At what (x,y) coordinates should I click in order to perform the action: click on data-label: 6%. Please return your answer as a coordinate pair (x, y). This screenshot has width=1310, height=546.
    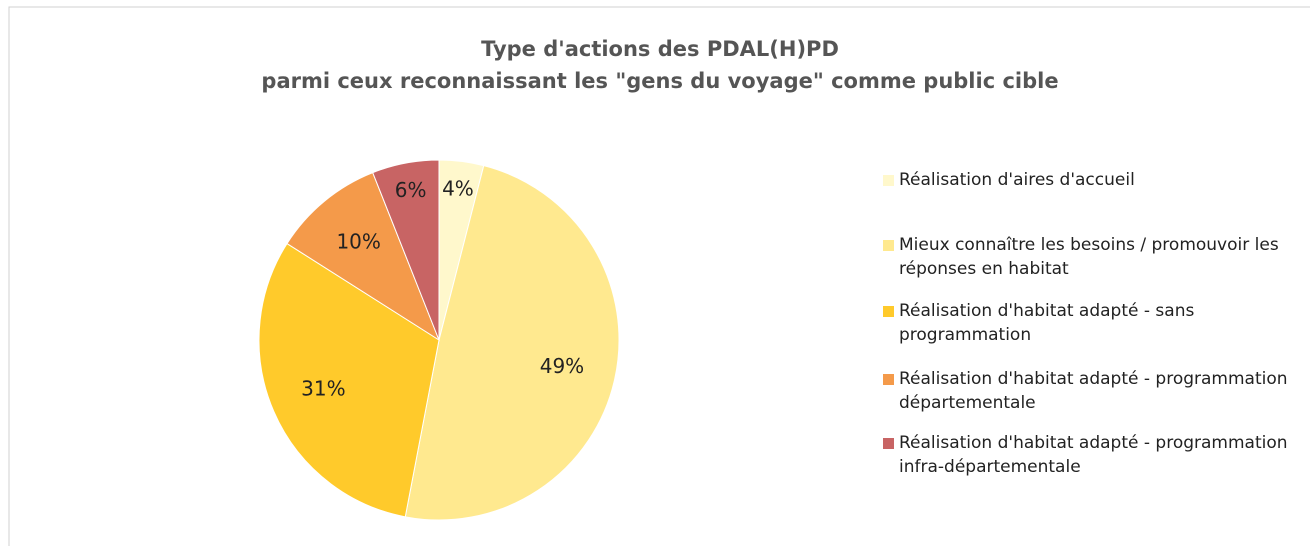
    Looking at the image, I should click on (411, 190).